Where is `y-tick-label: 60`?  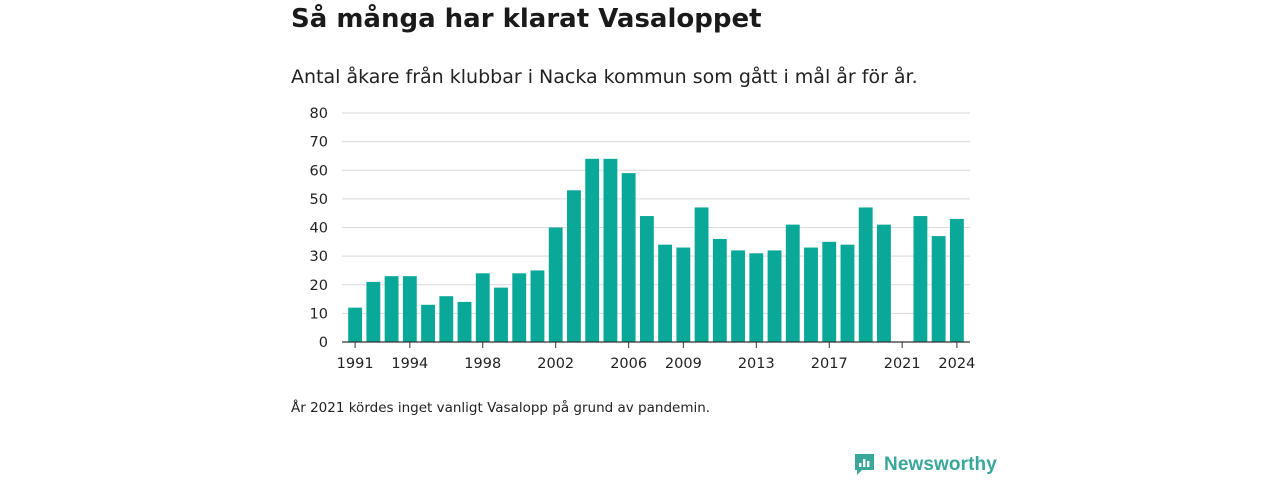 y-tick-label: 60 is located at coordinates (319, 171).